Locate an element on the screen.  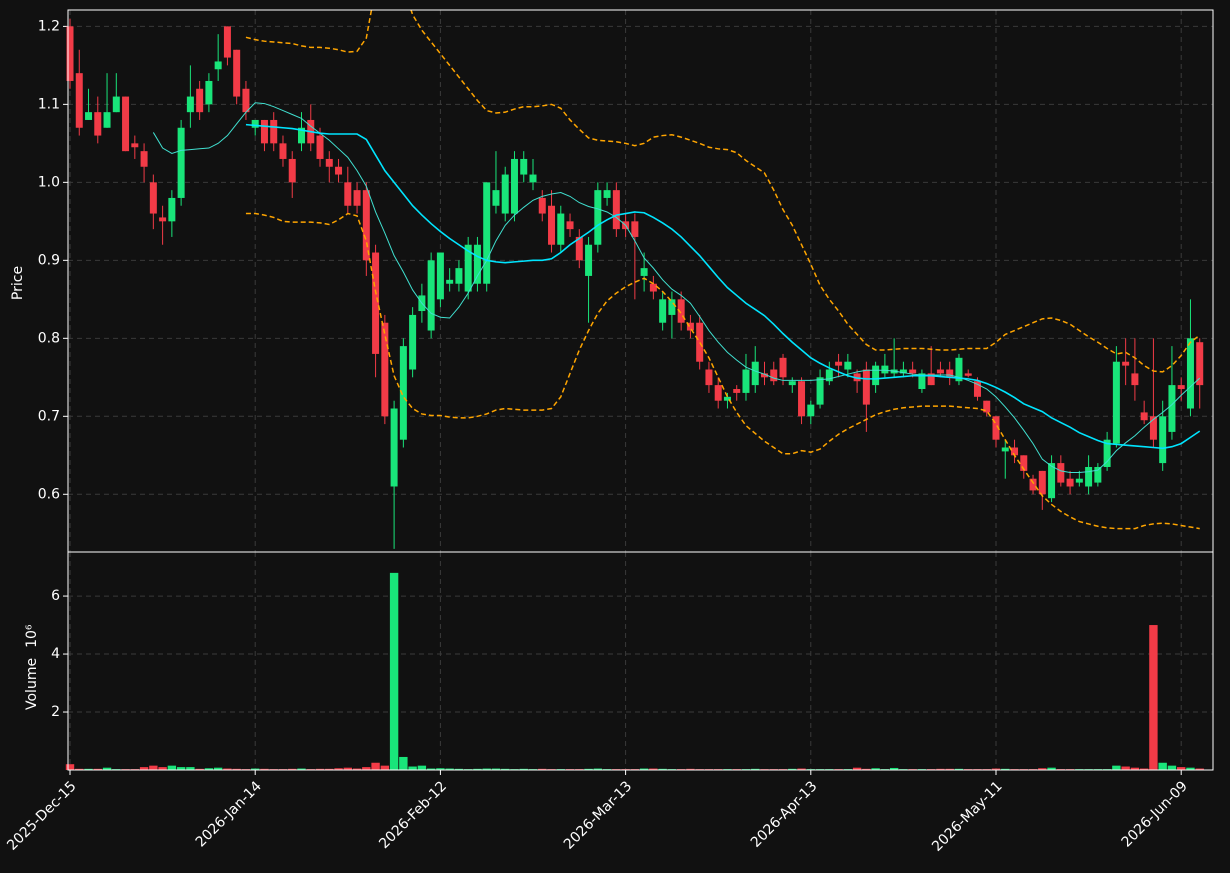
y-tick-label: 4 is located at coordinates (55, 654).